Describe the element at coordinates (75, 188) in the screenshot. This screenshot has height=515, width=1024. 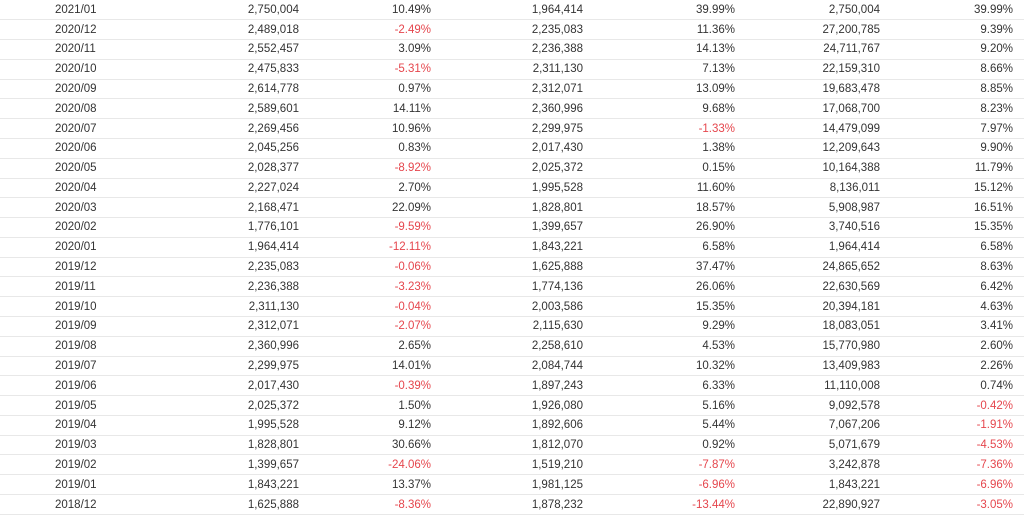
I see `month-cell: 2020/04` at that location.